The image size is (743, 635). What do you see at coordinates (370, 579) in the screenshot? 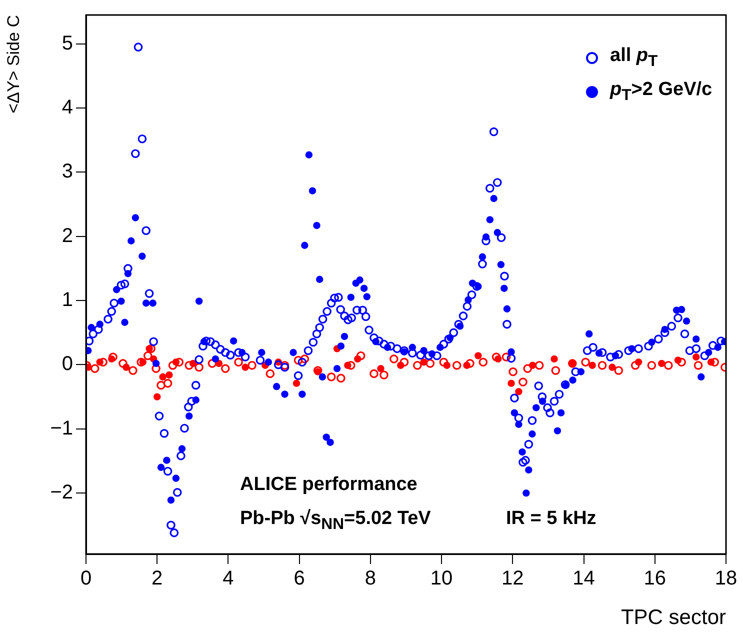
I see `x-tick-label: 8` at bounding box center [370, 579].